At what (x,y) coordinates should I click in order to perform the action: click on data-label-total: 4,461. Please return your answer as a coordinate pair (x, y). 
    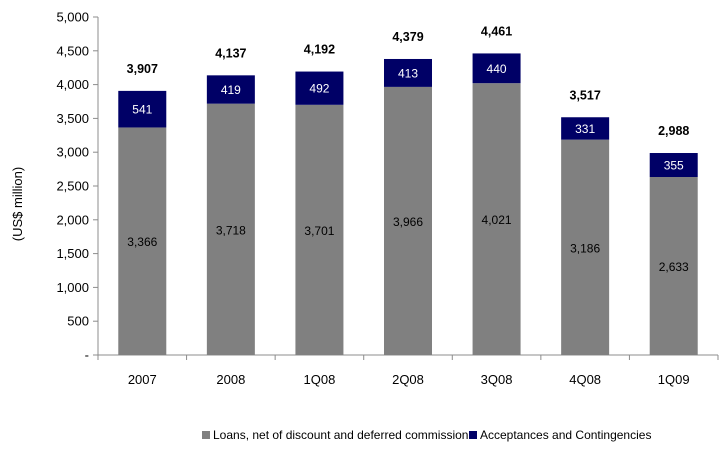
    Looking at the image, I should click on (496, 31).